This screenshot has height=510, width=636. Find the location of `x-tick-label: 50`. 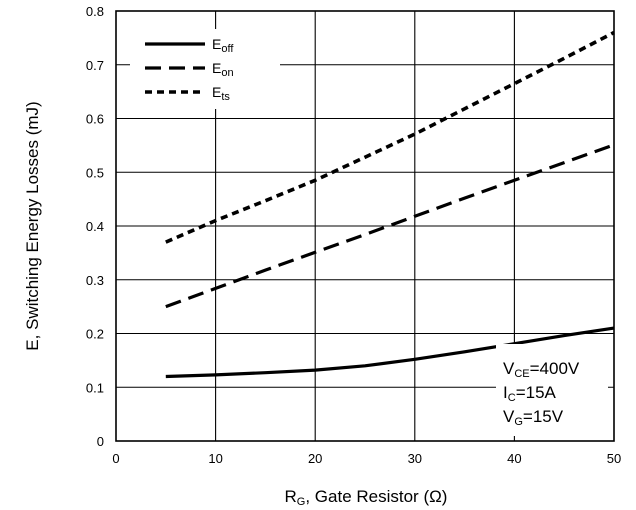

x-tick-label: 50 is located at coordinates (614, 458).